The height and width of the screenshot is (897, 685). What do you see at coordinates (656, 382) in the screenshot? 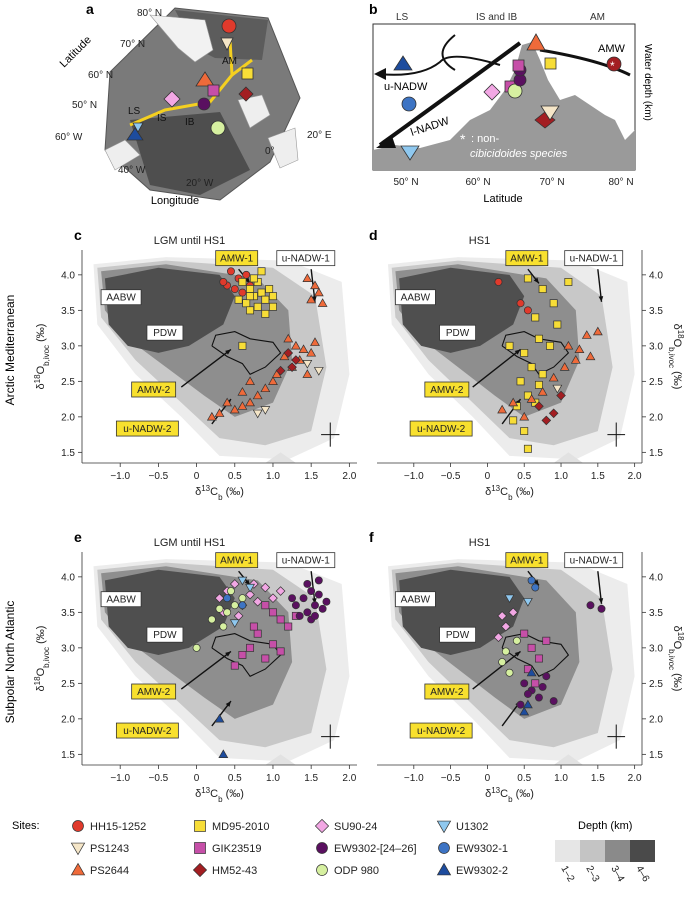
I see `y-tick-label: 2.5` at bounding box center [656, 382].